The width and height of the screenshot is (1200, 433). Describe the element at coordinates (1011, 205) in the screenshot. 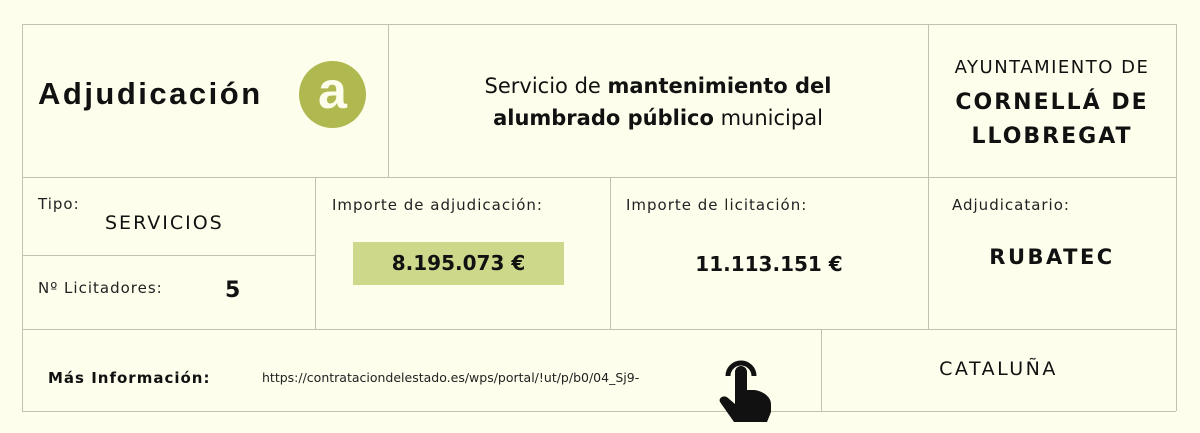

I see `adjudicatario-label: Adjudicatario:` at that location.